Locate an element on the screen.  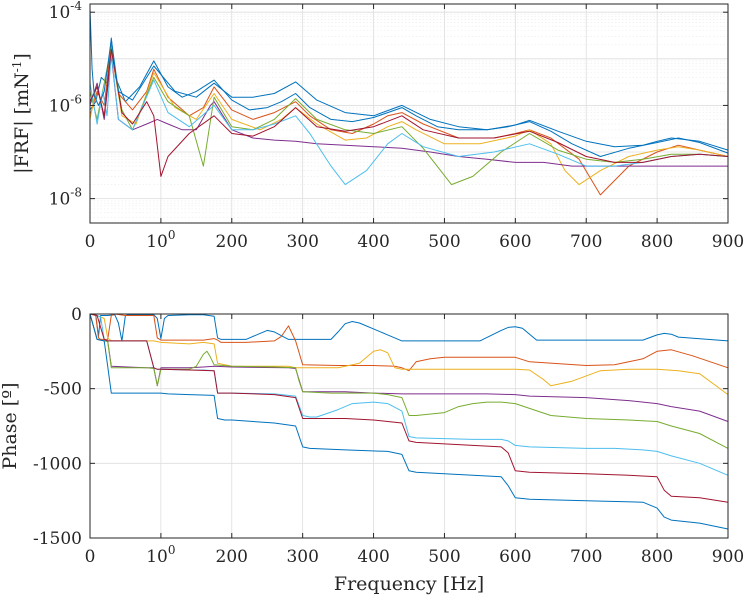
phase-x-tick-label: 300 is located at coordinates (302, 557).